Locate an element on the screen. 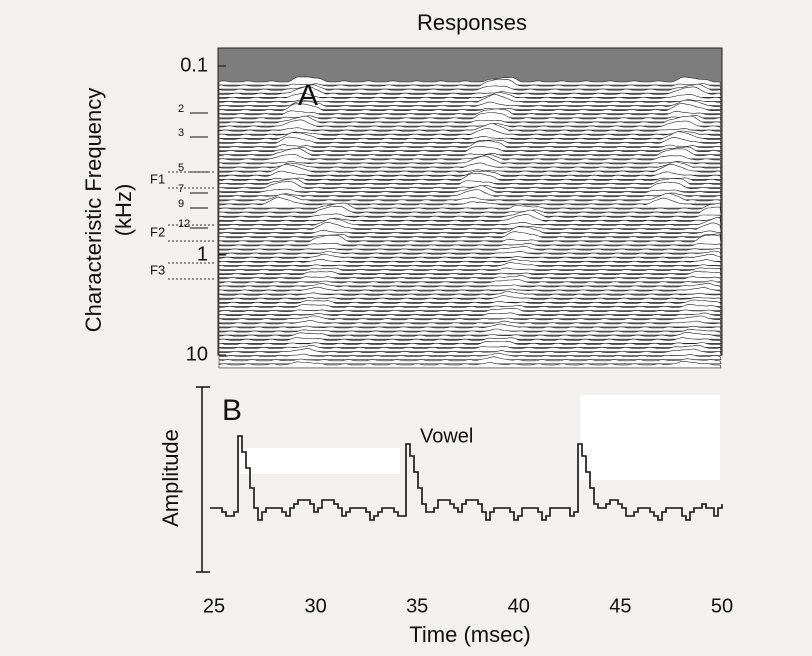  harmonic-label: 12 is located at coordinates (184, 224).